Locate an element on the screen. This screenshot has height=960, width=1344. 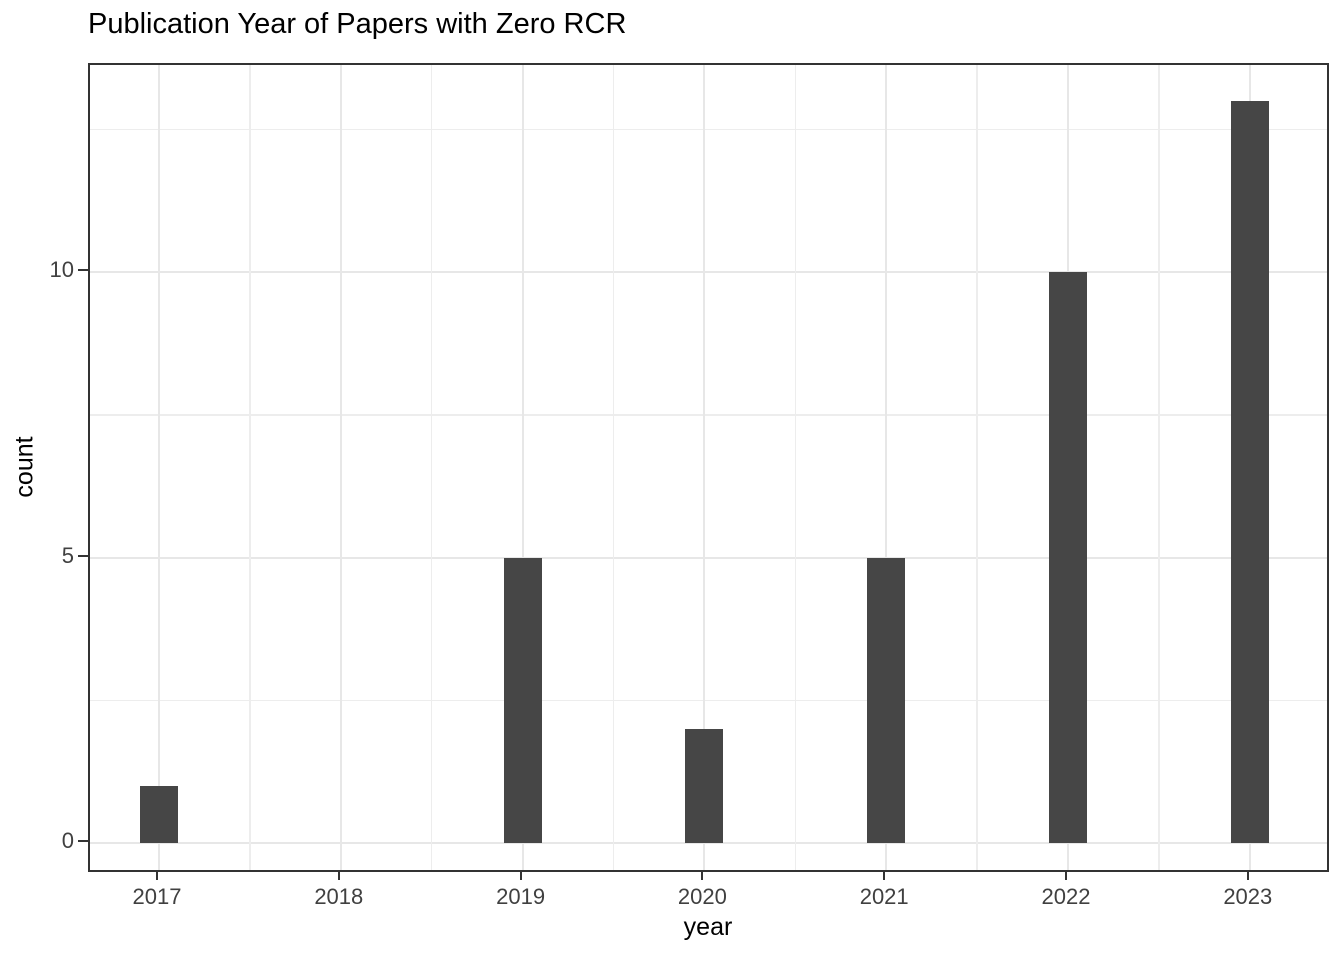
y-tick-label: 0 is located at coordinates (67, 840).